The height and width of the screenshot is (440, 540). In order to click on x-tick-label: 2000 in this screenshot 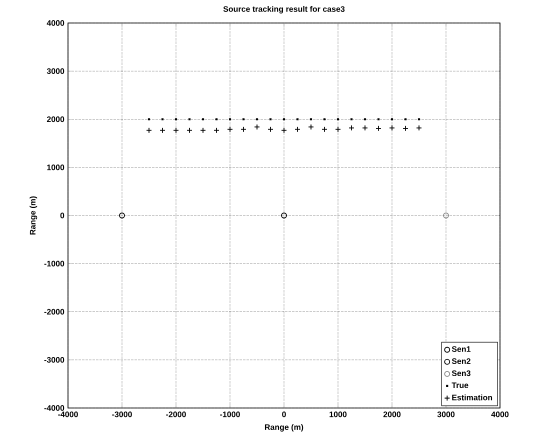, I will do `click(392, 415)`.